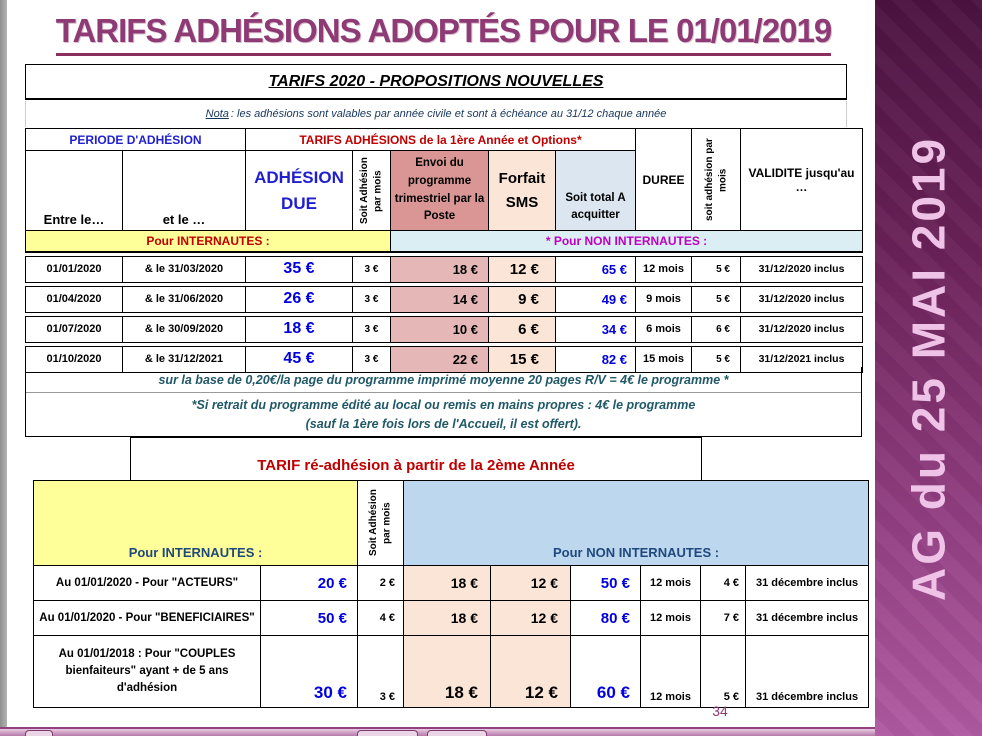 Image resolution: width=982 pixels, height=736 pixels. What do you see at coordinates (716, 329) in the screenshot?
I see `cell-per-month-opt: 6 €` at bounding box center [716, 329].